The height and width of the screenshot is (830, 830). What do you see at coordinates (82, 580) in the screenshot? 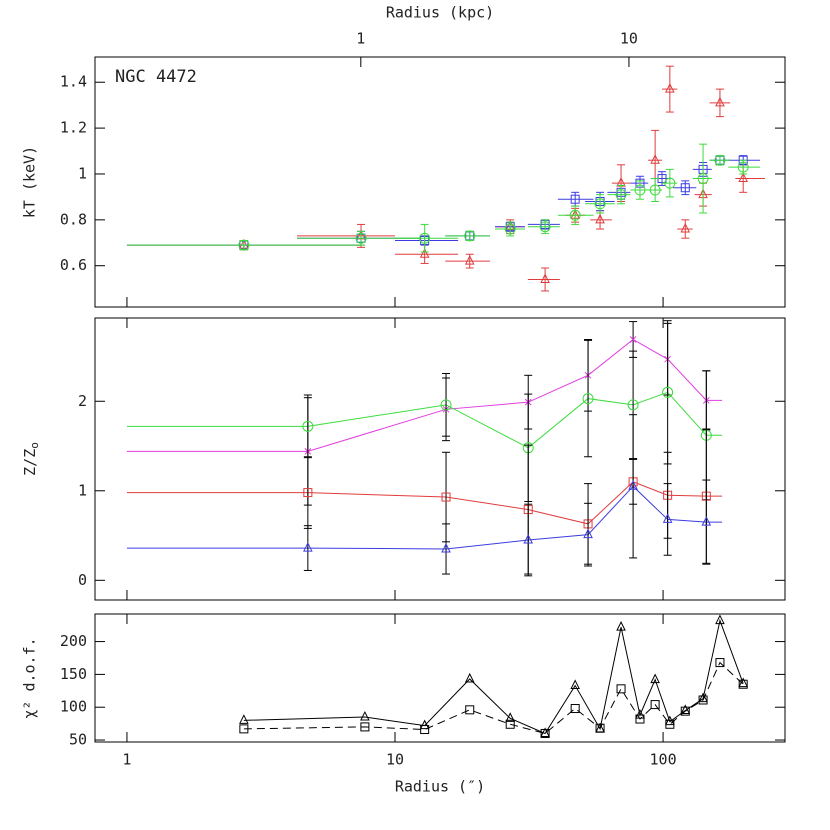
I see `y-tick-label: 0` at bounding box center [82, 580].